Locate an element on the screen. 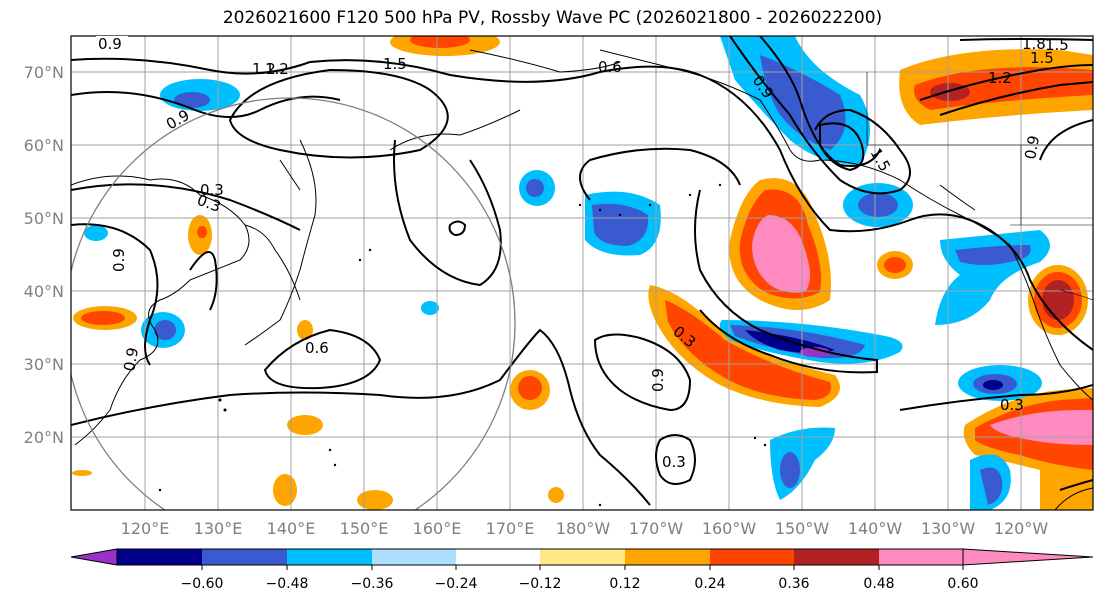  colorbar-tick: 0.60 is located at coordinates (962, 584).